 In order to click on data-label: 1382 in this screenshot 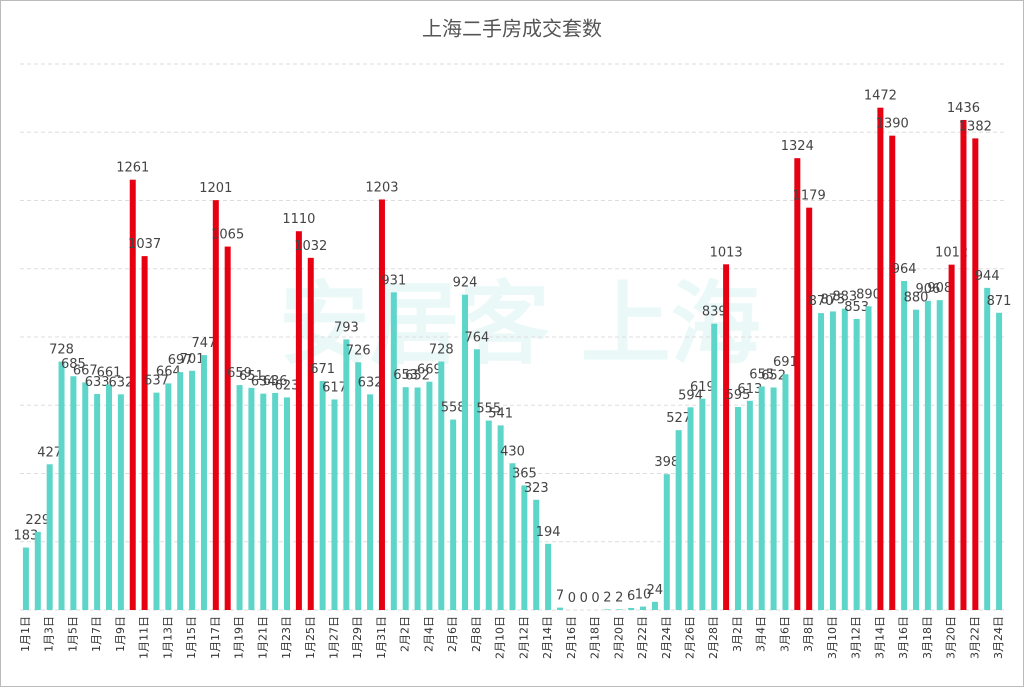, I will do `click(975, 126)`.